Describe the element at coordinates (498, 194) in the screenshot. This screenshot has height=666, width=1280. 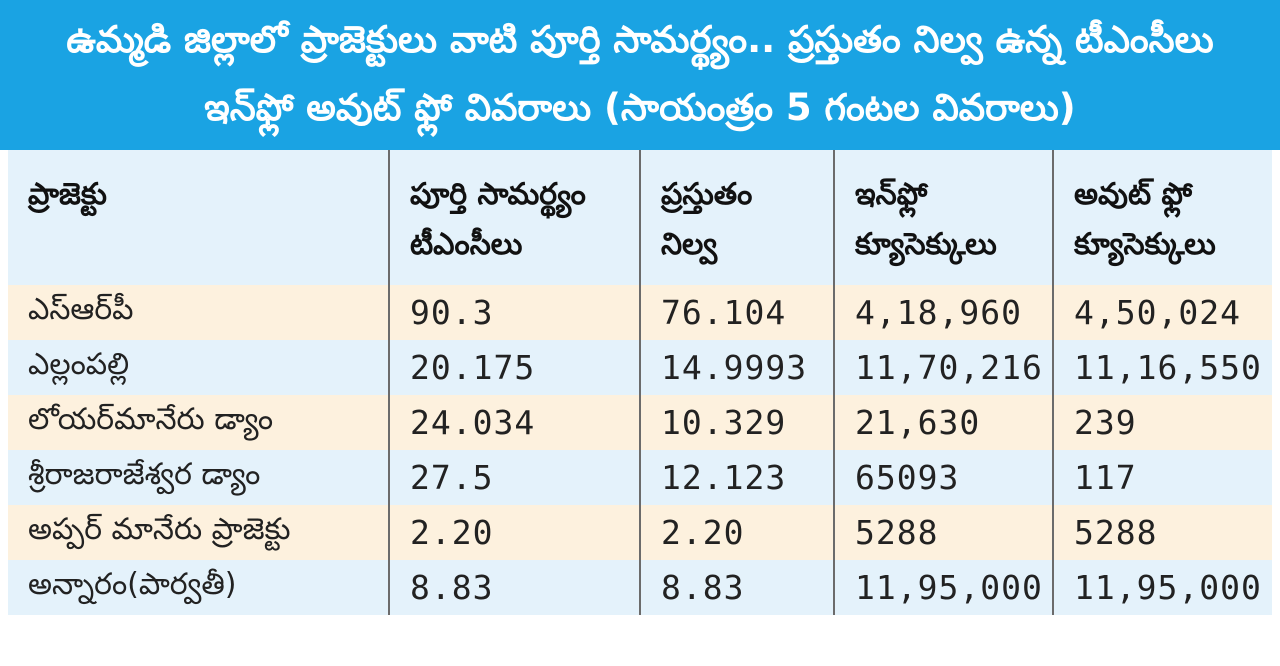
I see `header-capacity-line1: పూర్తి సామర్థ్యం` at that location.